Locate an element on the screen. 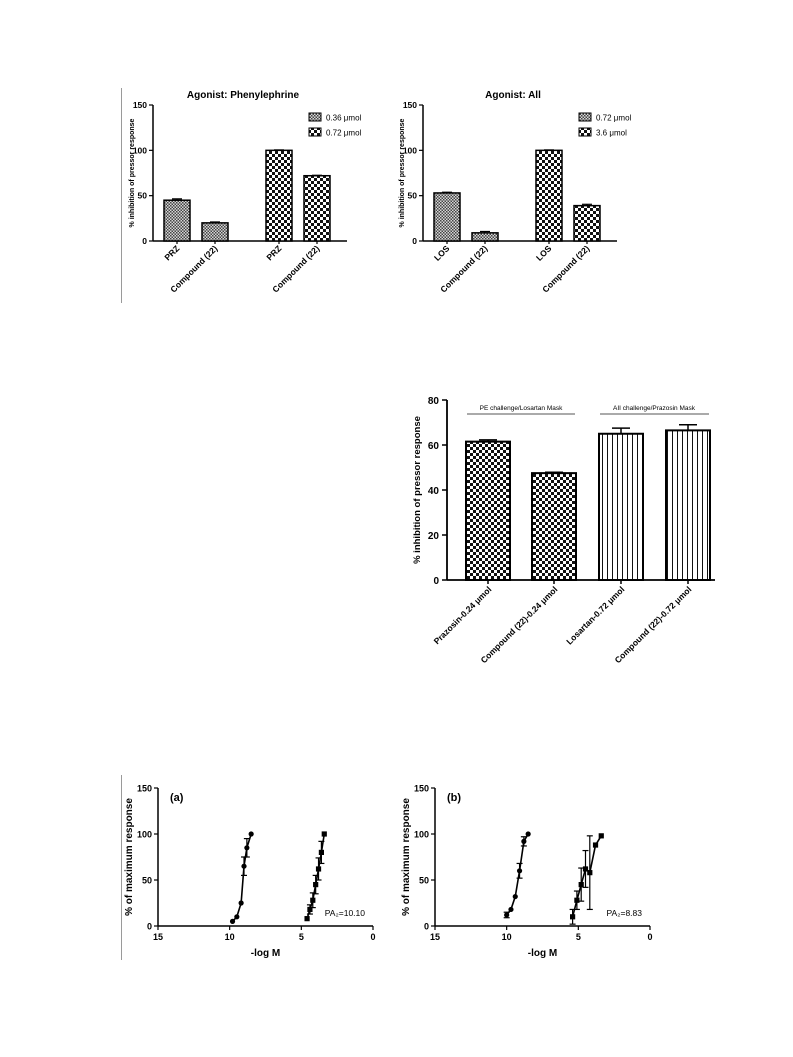  y-tick-label: 60 is located at coordinates (434, 446).